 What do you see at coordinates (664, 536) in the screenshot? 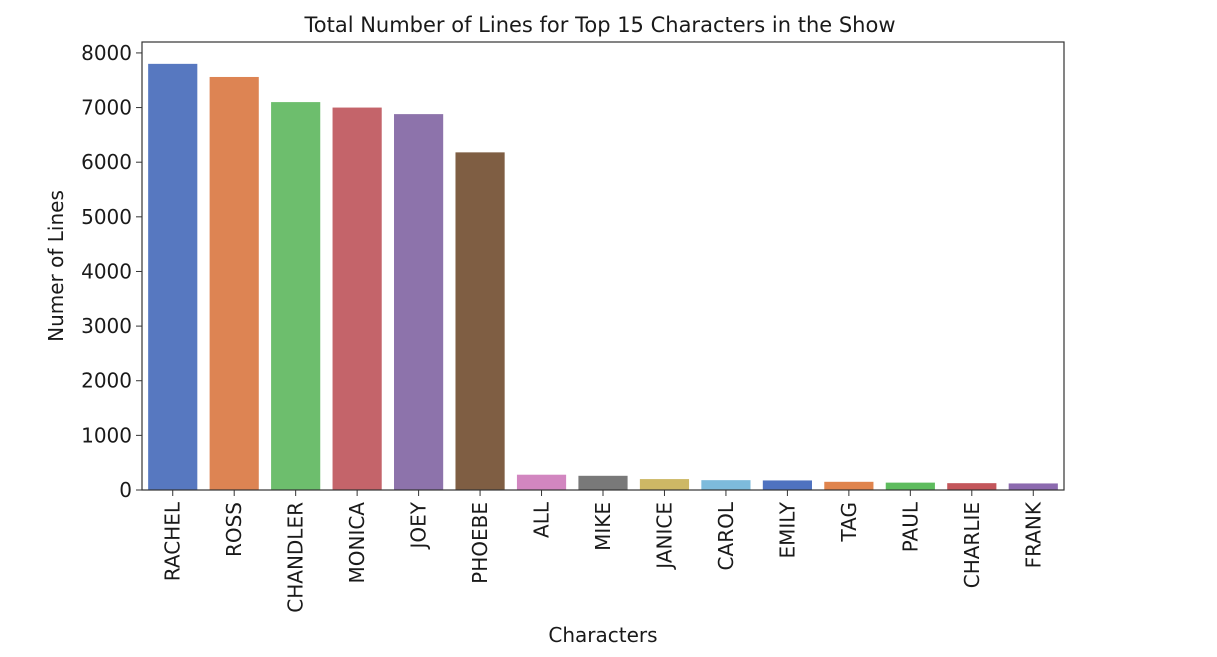
I see `x-tick-label: JANICE` at bounding box center [664, 536].